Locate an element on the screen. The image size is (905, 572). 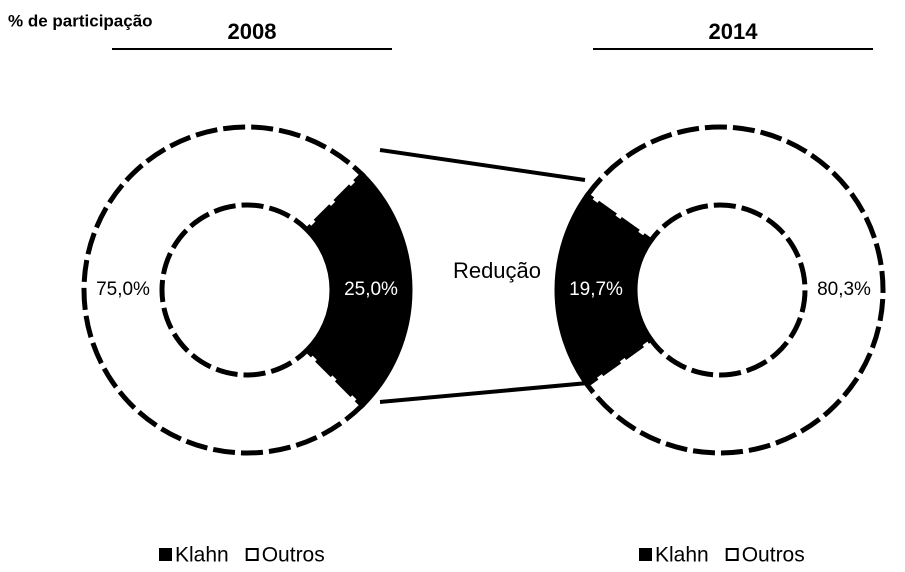
chart-title: 2014 is located at coordinates (734, 31).